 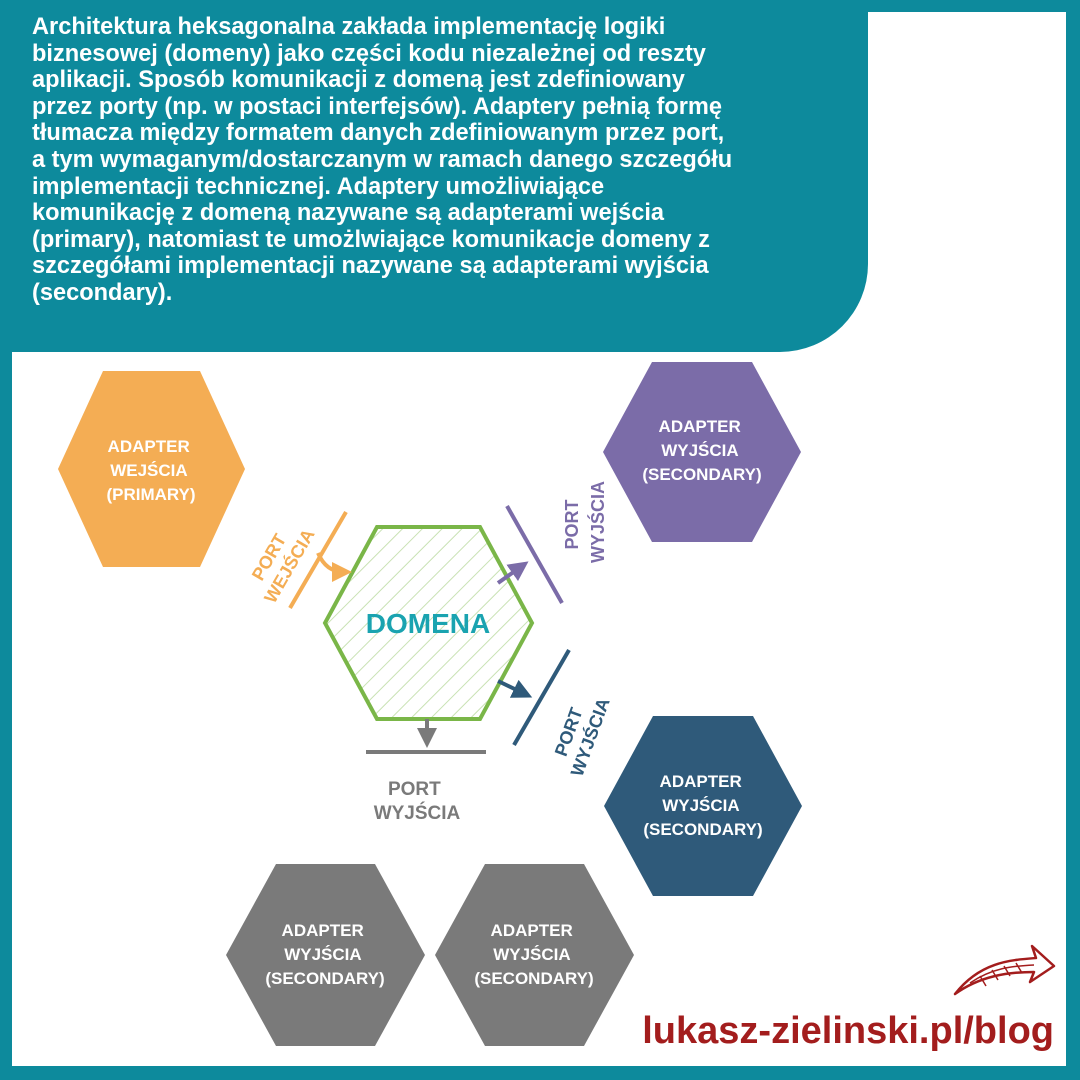 I want to click on adapter-purple-line2: WYJŚCIA, so click(x=699, y=450).